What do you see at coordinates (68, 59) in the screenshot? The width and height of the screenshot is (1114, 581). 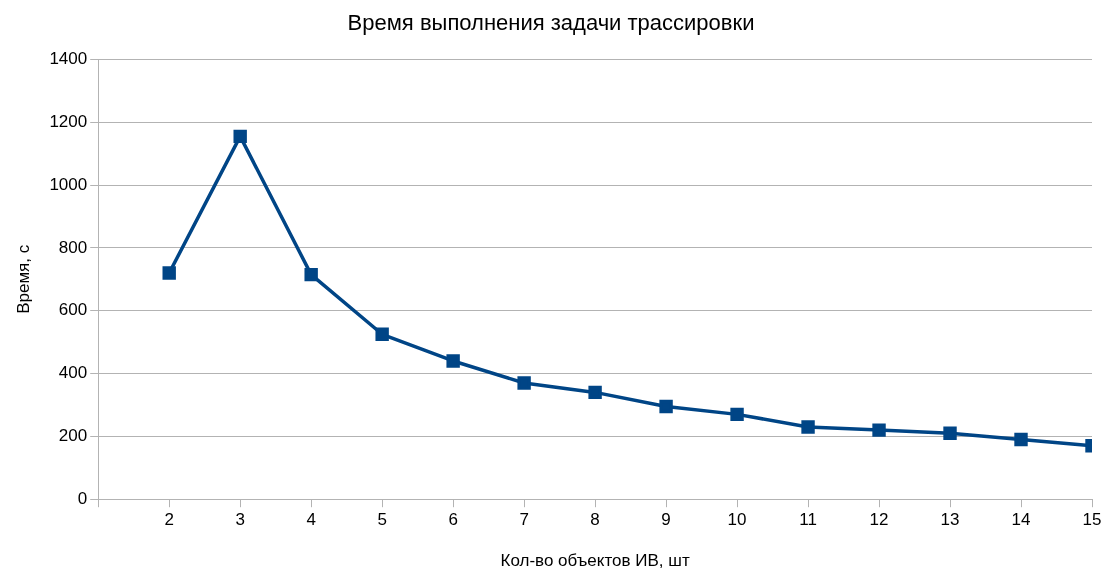 I see `y-tick-label: 1400` at bounding box center [68, 59].